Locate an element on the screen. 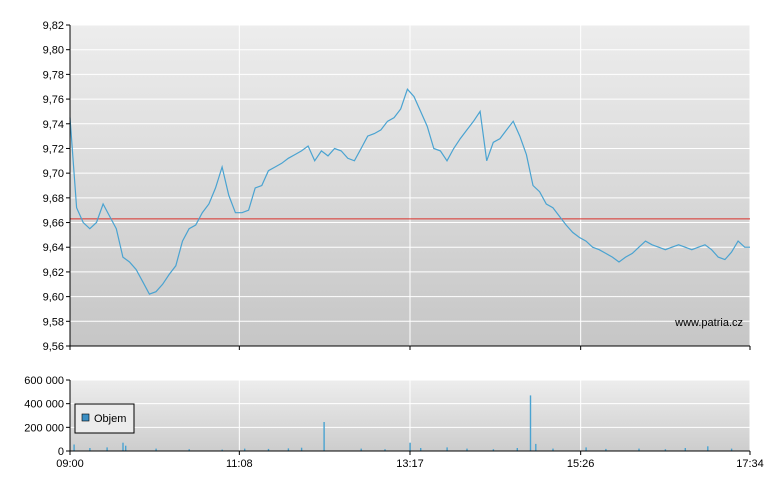 Image resolution: width=780 pixels, height=490 pixels. legend-label: Objem is located at coordinates (110, 419).